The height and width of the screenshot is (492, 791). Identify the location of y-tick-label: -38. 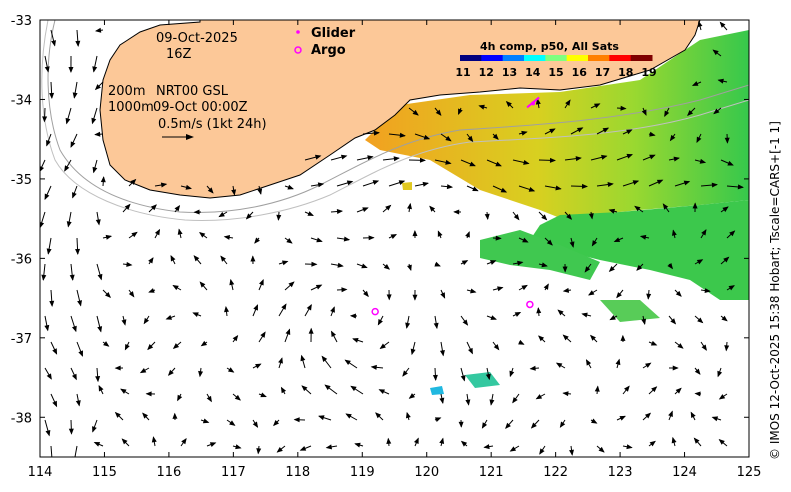
(21, 418).